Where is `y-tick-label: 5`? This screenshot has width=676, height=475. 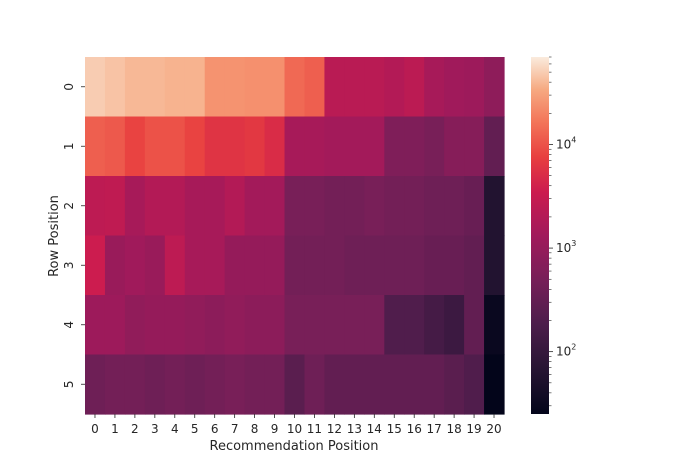 y-tick-label: 5 is located at coordinates (69, 384).